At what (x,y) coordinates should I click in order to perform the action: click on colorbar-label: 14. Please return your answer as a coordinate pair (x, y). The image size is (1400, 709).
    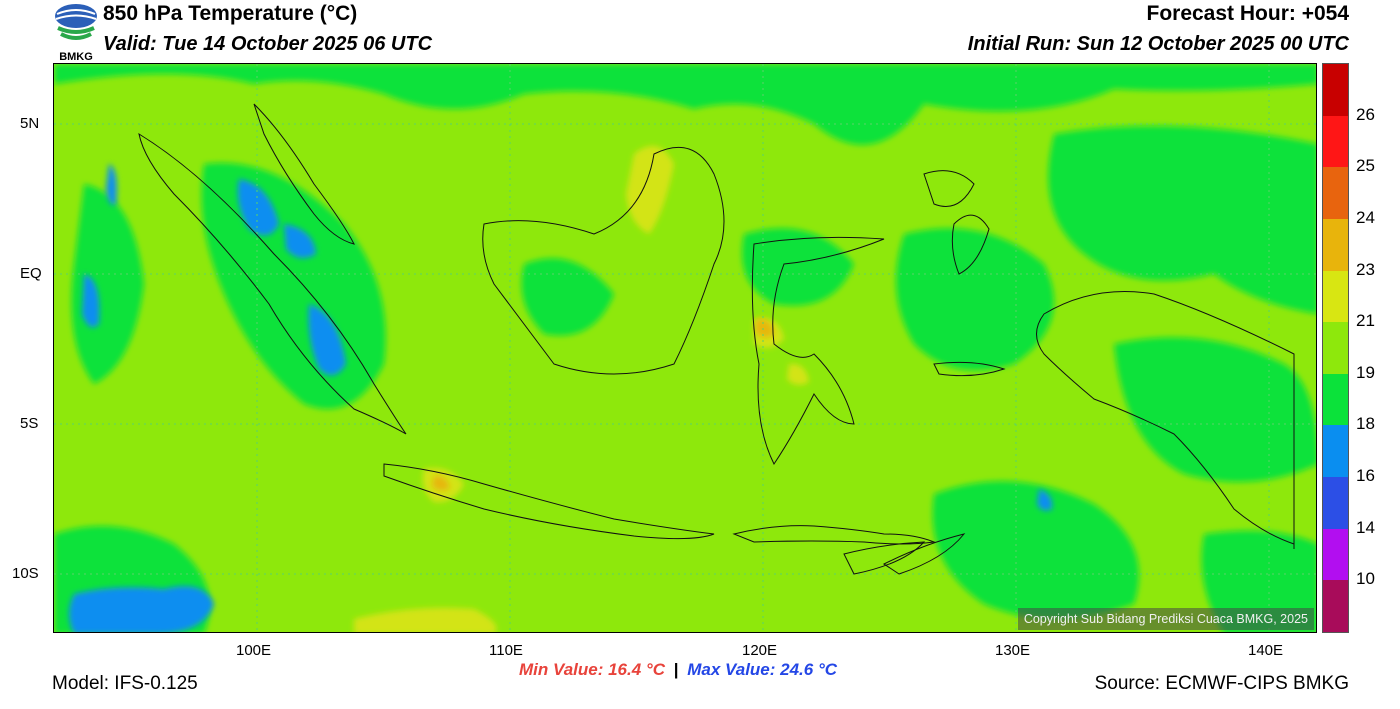
    Looking at the image, I should click on (1365, 527).